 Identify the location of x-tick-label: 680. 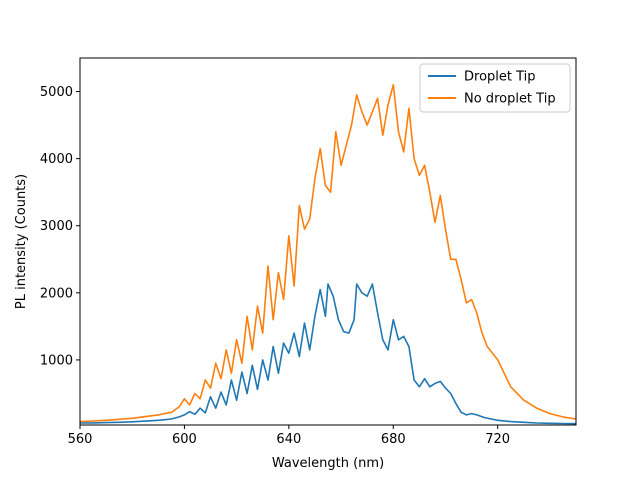
(393, 439).